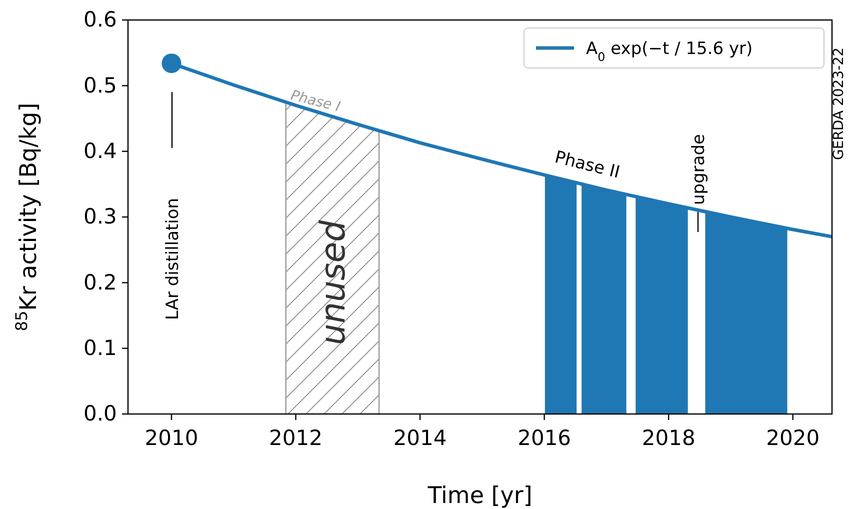 The image size is (849, 509). Describe the element at coordinates (587, 165) in the screenshot. I see `annotation: Phase II` at that location.